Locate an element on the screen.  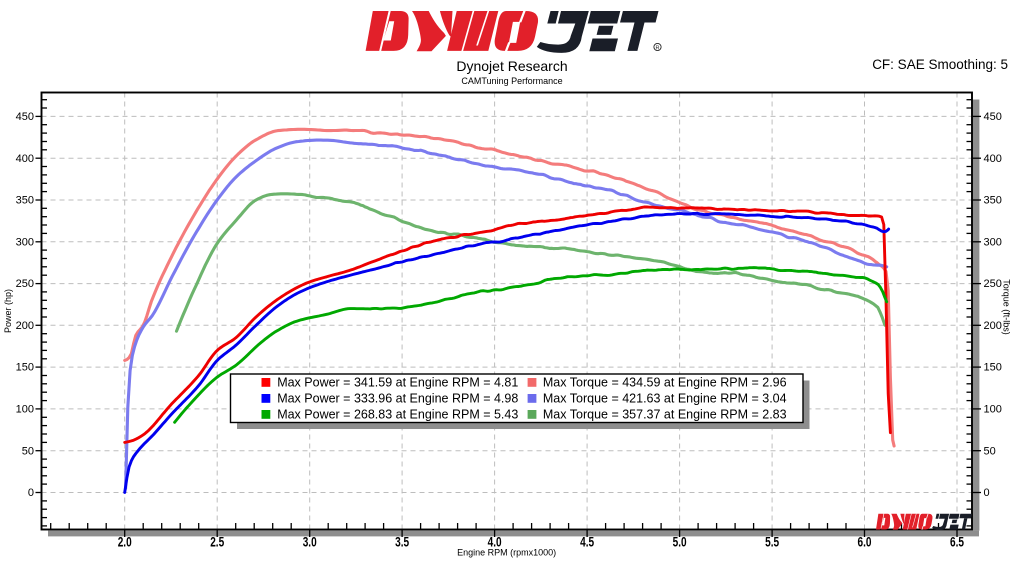
svg-text: 3.5 is located at coordinates (402, 541).